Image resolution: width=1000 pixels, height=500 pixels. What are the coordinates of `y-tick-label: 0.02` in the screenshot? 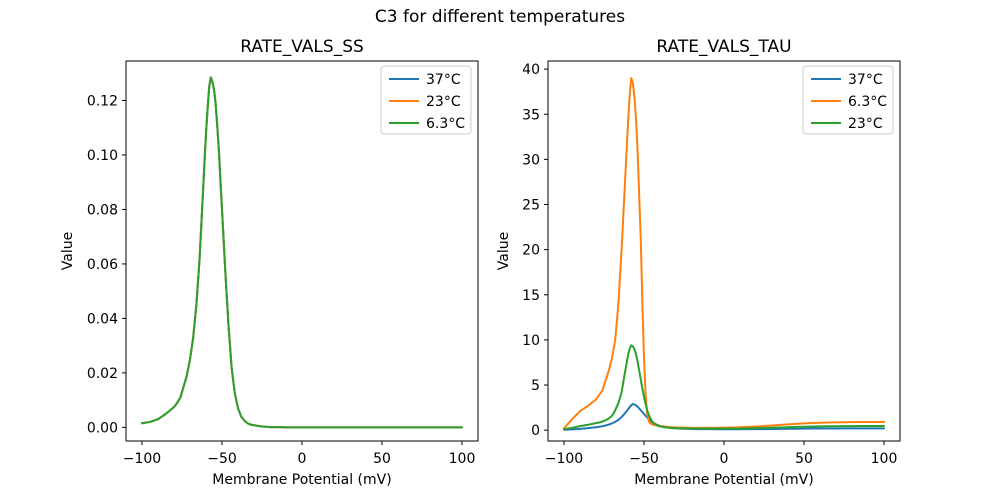 It's located at (102, 374).